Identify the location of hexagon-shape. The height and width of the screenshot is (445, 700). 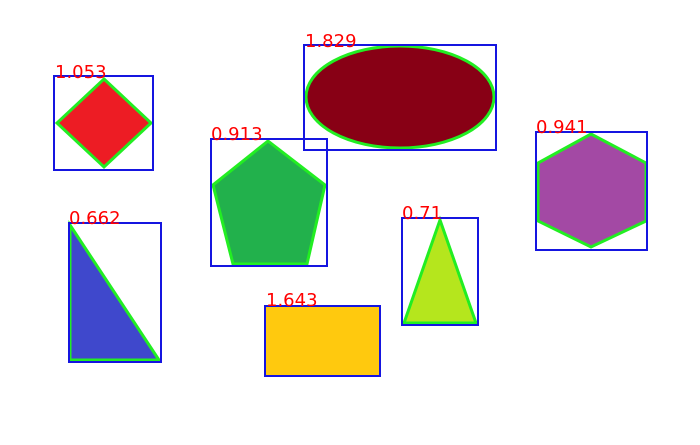
(592, 190).